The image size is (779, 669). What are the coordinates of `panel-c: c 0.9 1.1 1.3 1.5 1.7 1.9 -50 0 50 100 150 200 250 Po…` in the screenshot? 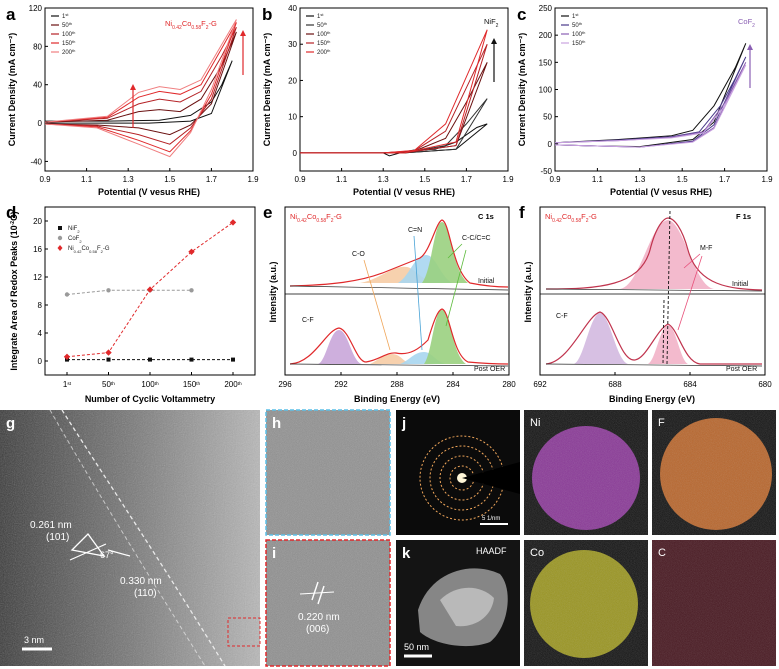 It's located at (645, 100).